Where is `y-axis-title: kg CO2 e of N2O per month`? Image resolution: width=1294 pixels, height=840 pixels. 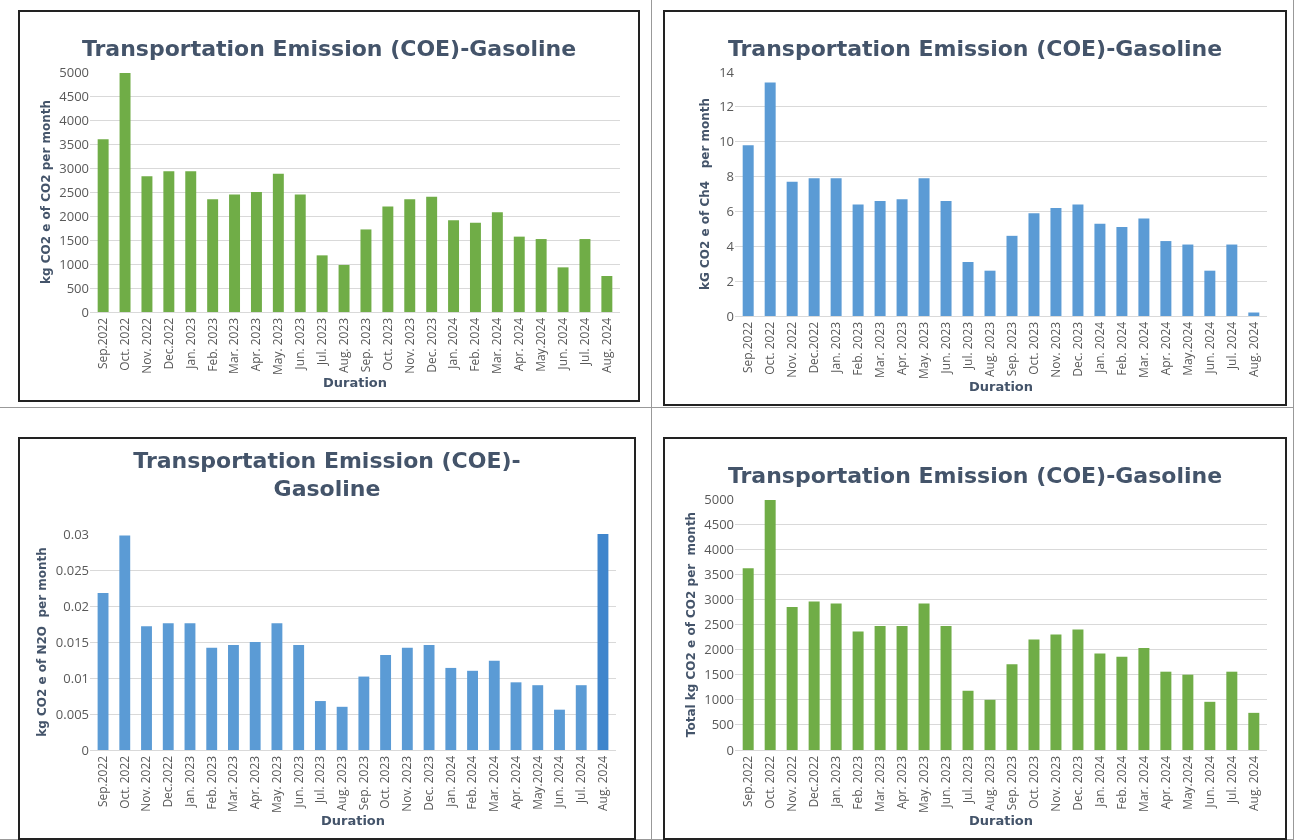 y-axis-title: kg CO2 e of N2O per month is located at coordinates (42, 642).